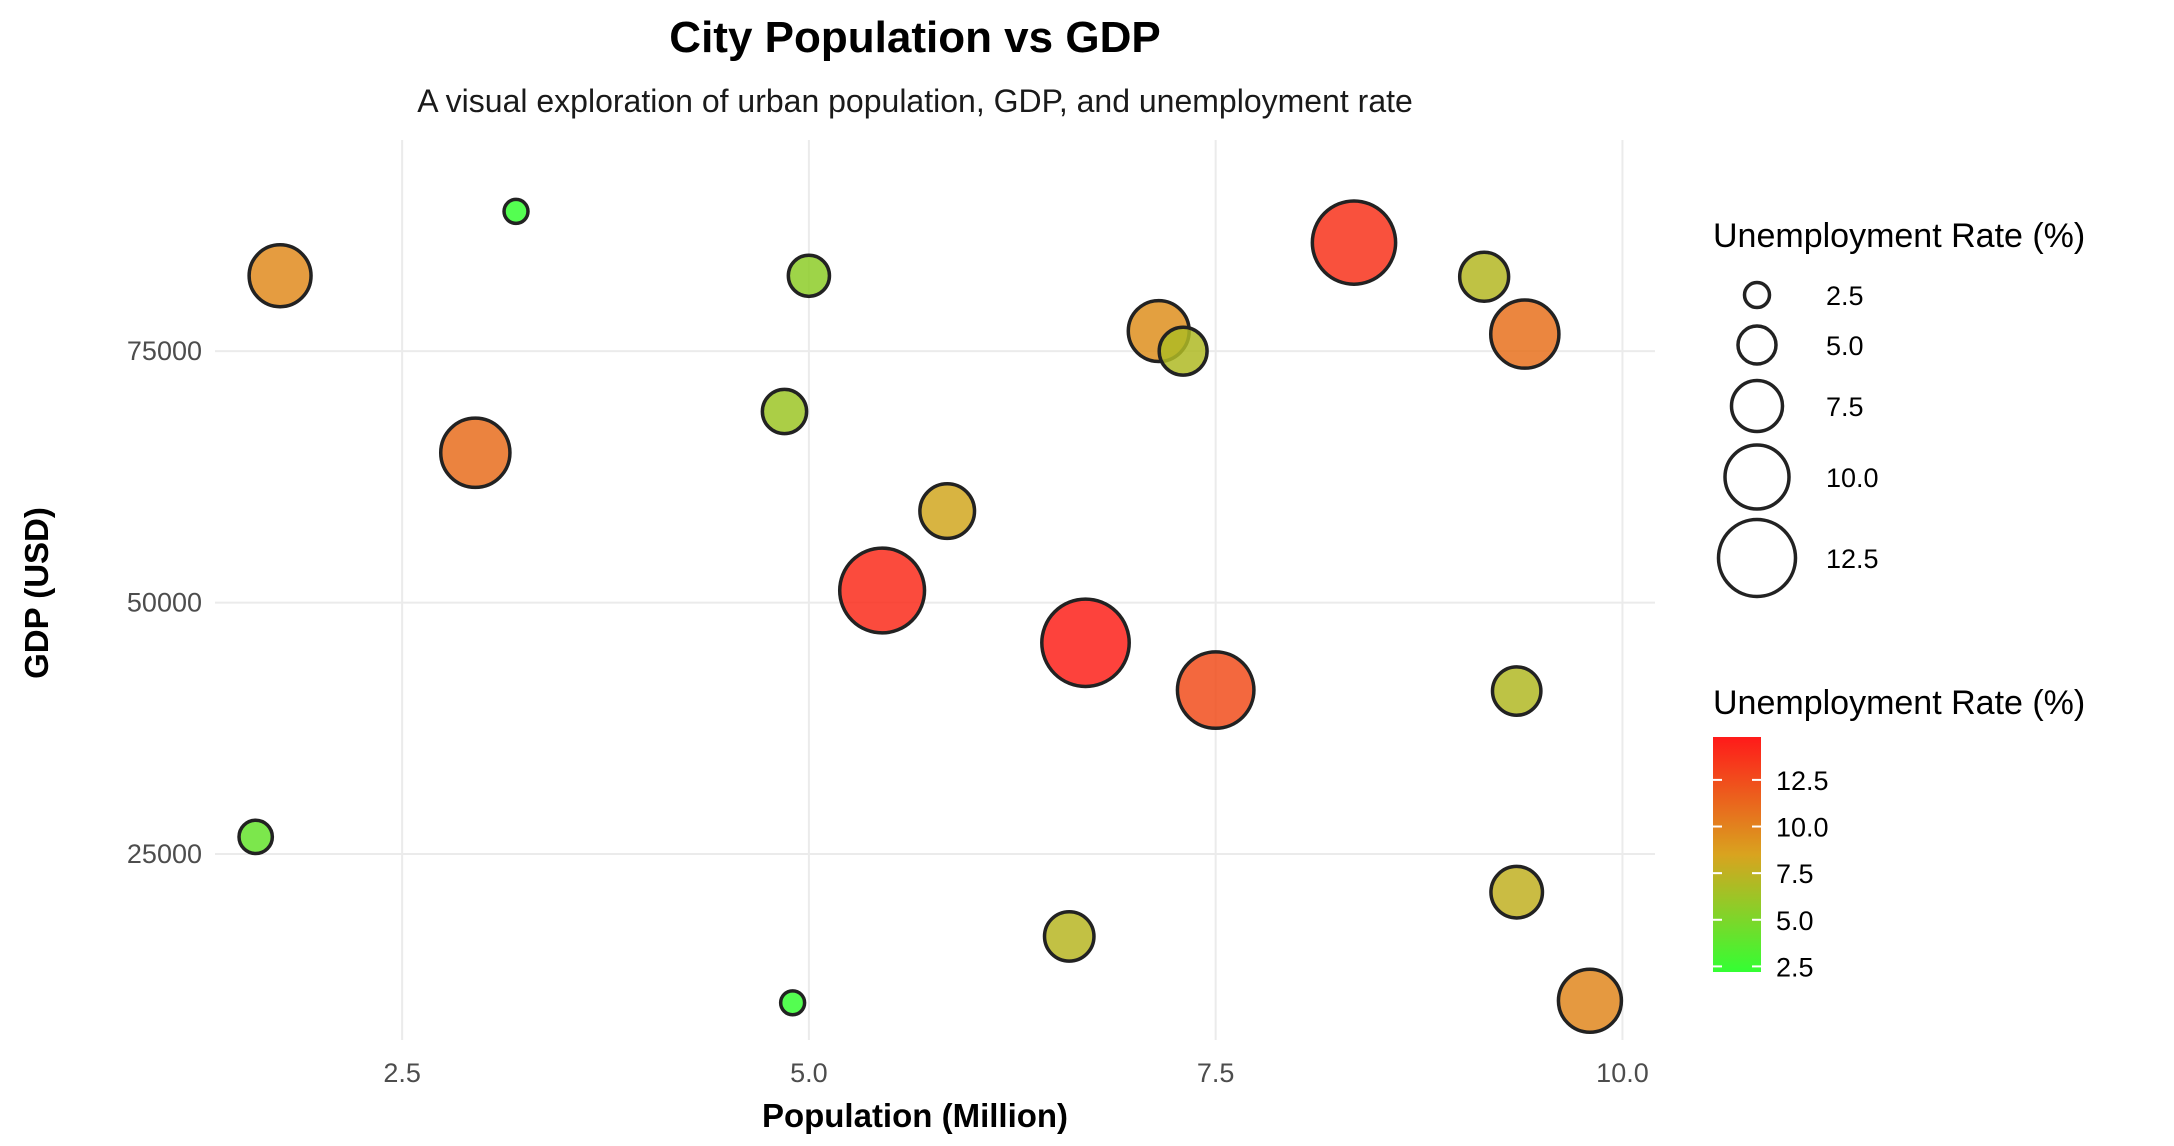 This screenshot has height=1146, width=2174. I want to click on color-legend-items: 12.5 10.0 7.5 5.0 2.5, so click(1771, 874).